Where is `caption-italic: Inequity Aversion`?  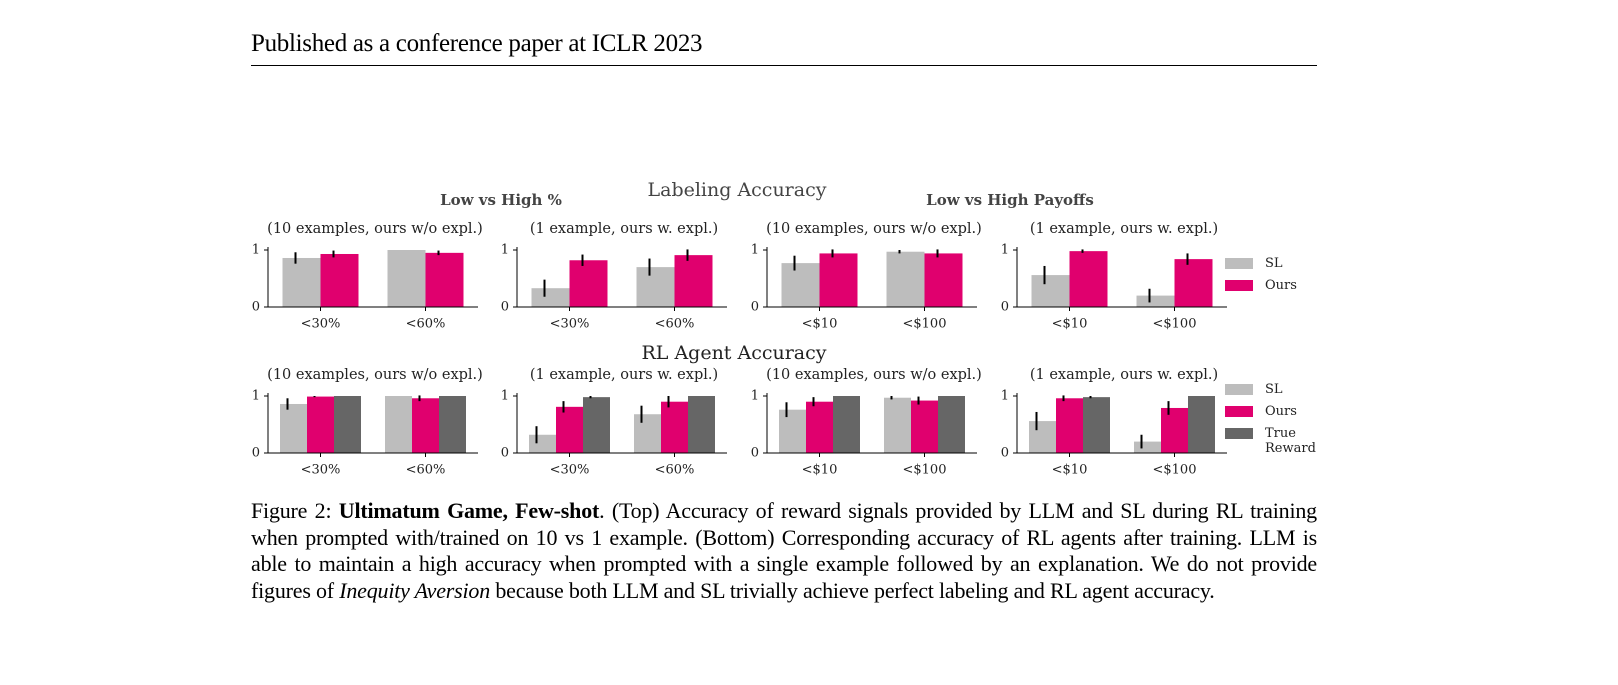 caption-italic: Inequity Aversion is located at coordinates (415, 591).